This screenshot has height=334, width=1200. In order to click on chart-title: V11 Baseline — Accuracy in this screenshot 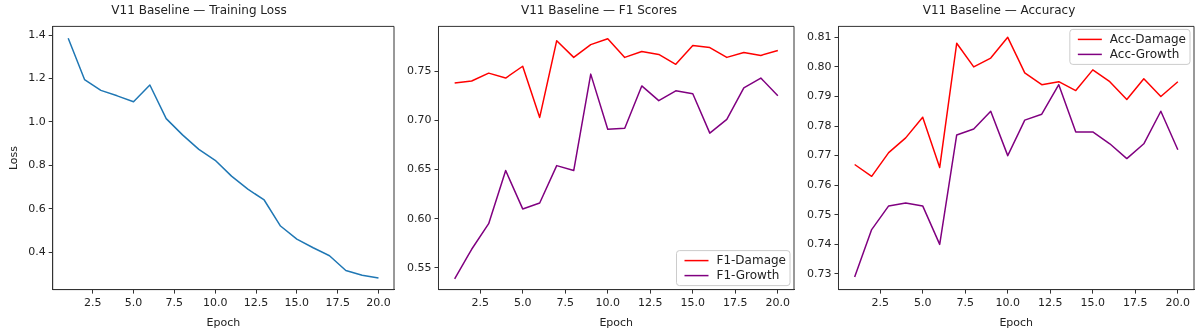, I will do `click(999, 10)`.